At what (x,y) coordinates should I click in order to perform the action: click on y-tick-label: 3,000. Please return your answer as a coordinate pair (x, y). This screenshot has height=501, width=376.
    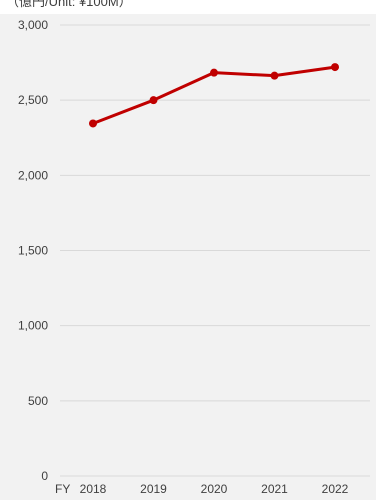
    Looking at the image, I should click on (33, 25).